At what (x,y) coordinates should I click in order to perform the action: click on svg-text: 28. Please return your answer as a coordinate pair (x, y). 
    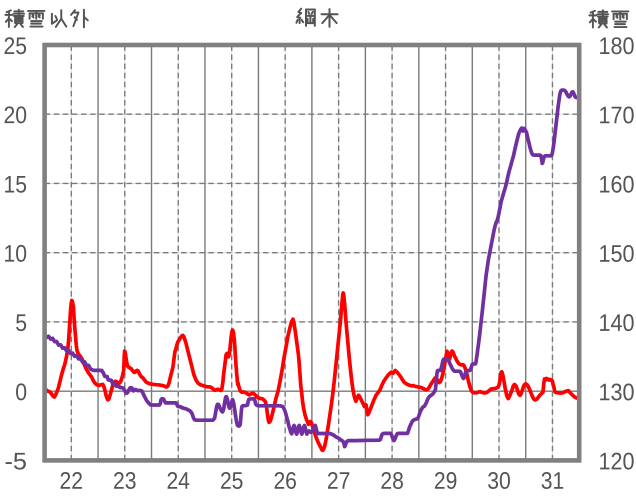
    Looking at the image, I should click on (392, 481).